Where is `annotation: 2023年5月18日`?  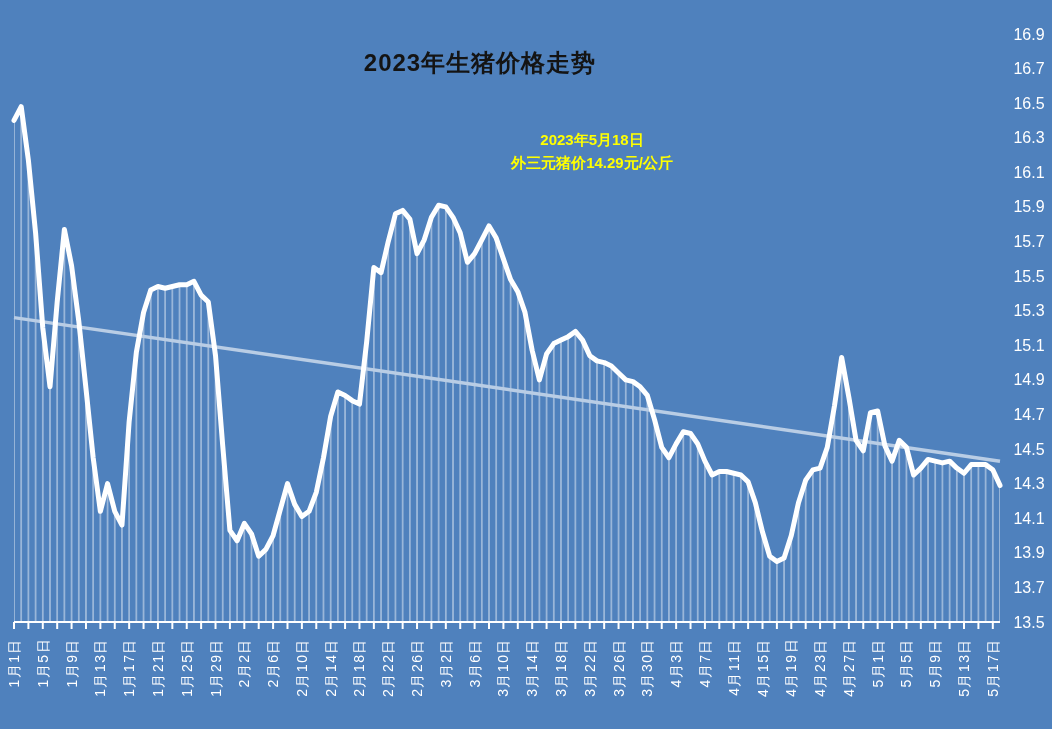 annotation: 2023年5月18日 is located at coordinates (592, 139).